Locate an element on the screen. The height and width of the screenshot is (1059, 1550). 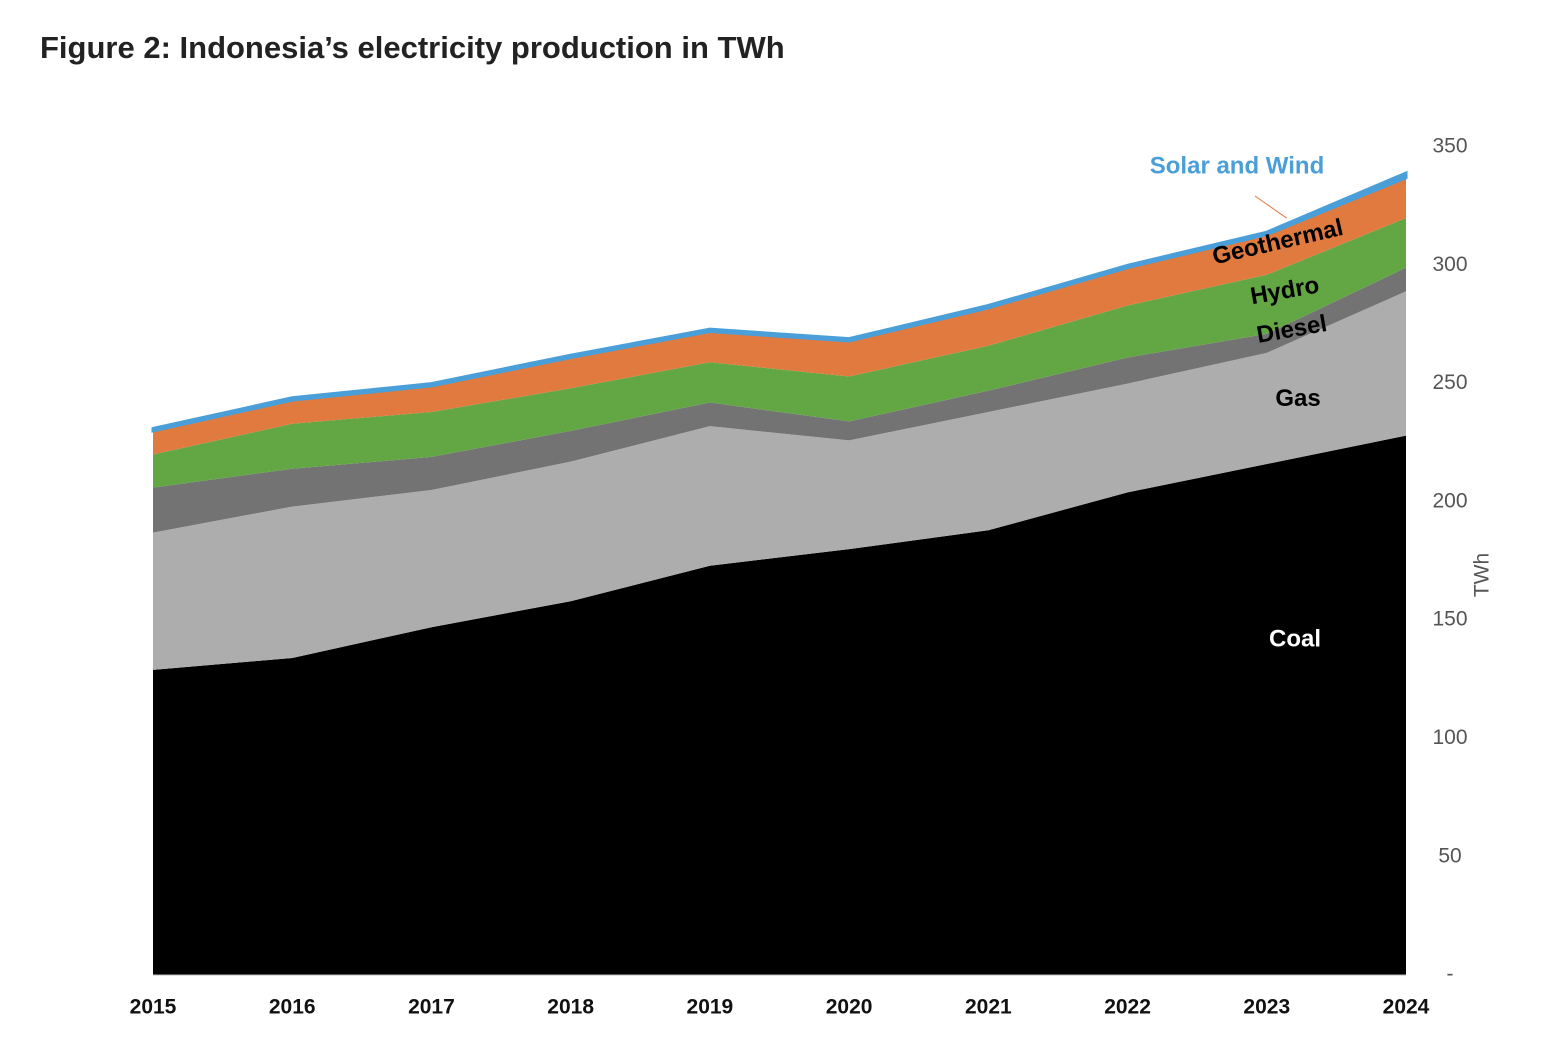
series-label: Solar and Wind is located at coordinates (1237, 165).